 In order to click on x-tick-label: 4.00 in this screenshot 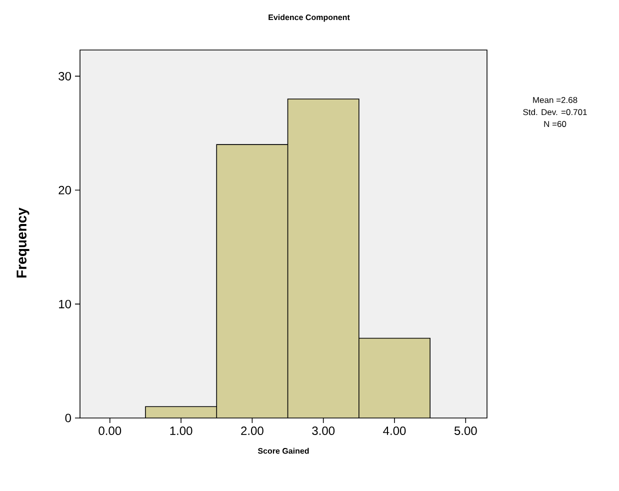, I will do `click(394, 431)`.